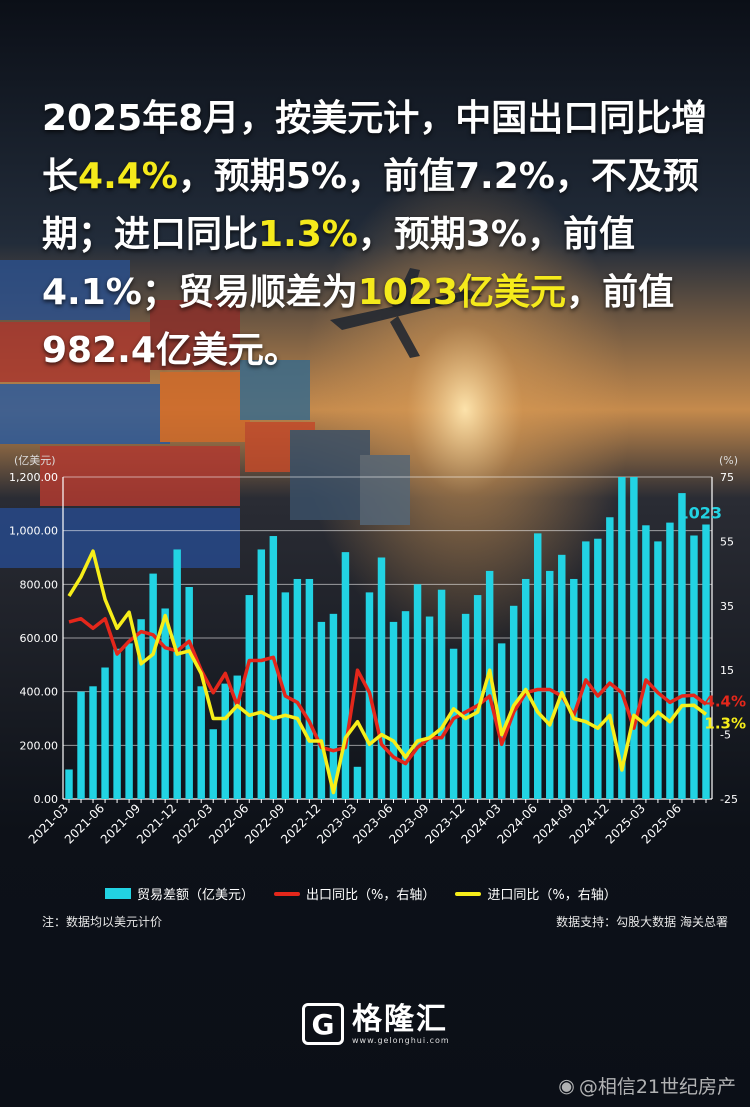 This screenshot has width=750, height=1107. Describe the element at coordinates (727, 541) in the screenshot. I see `right-tick-label: 55` at that location.